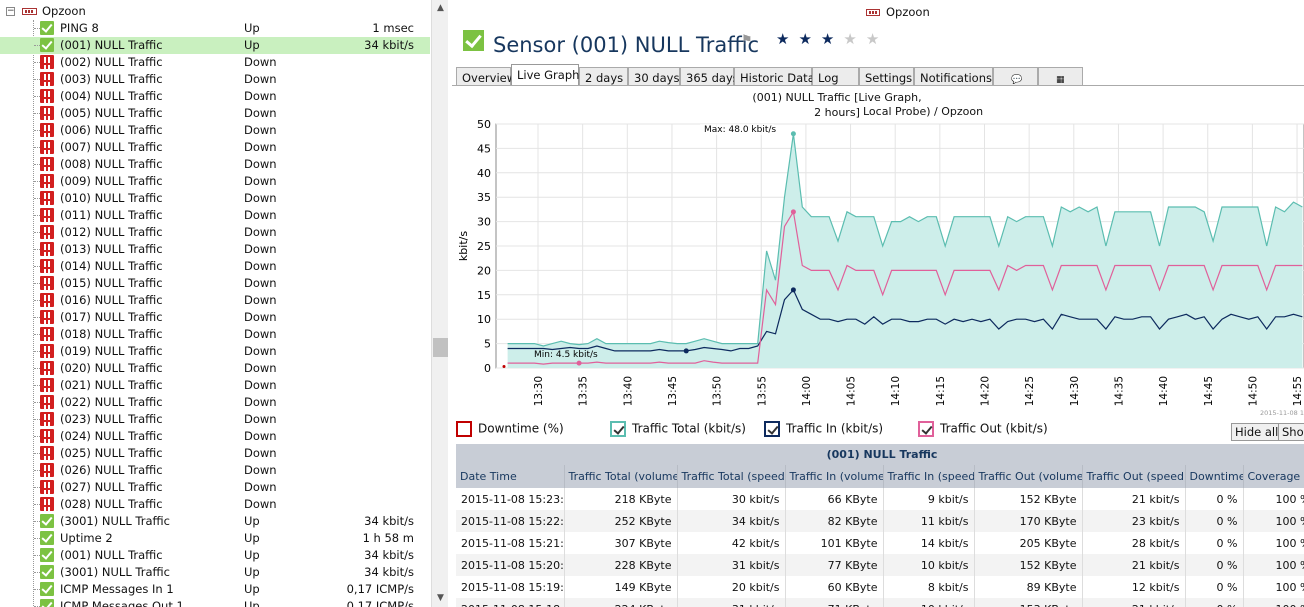 Image resolution: width=1304 pixels, height=607 pixels. Describe the element at coordinates (215, 249) in the screenshot. I see `sensor-row: (013) NULL Traffic Down` at that location.